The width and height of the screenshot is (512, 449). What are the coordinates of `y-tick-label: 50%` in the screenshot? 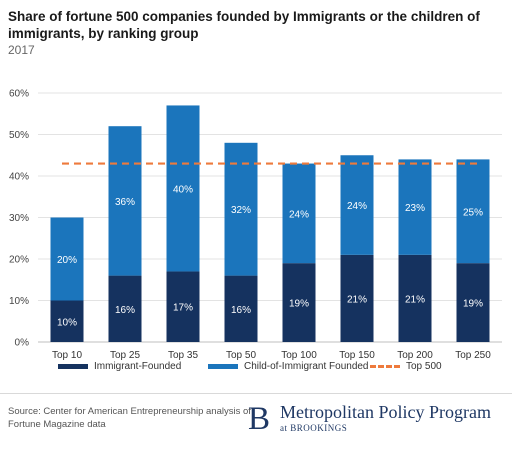 It's located at (19, 135).